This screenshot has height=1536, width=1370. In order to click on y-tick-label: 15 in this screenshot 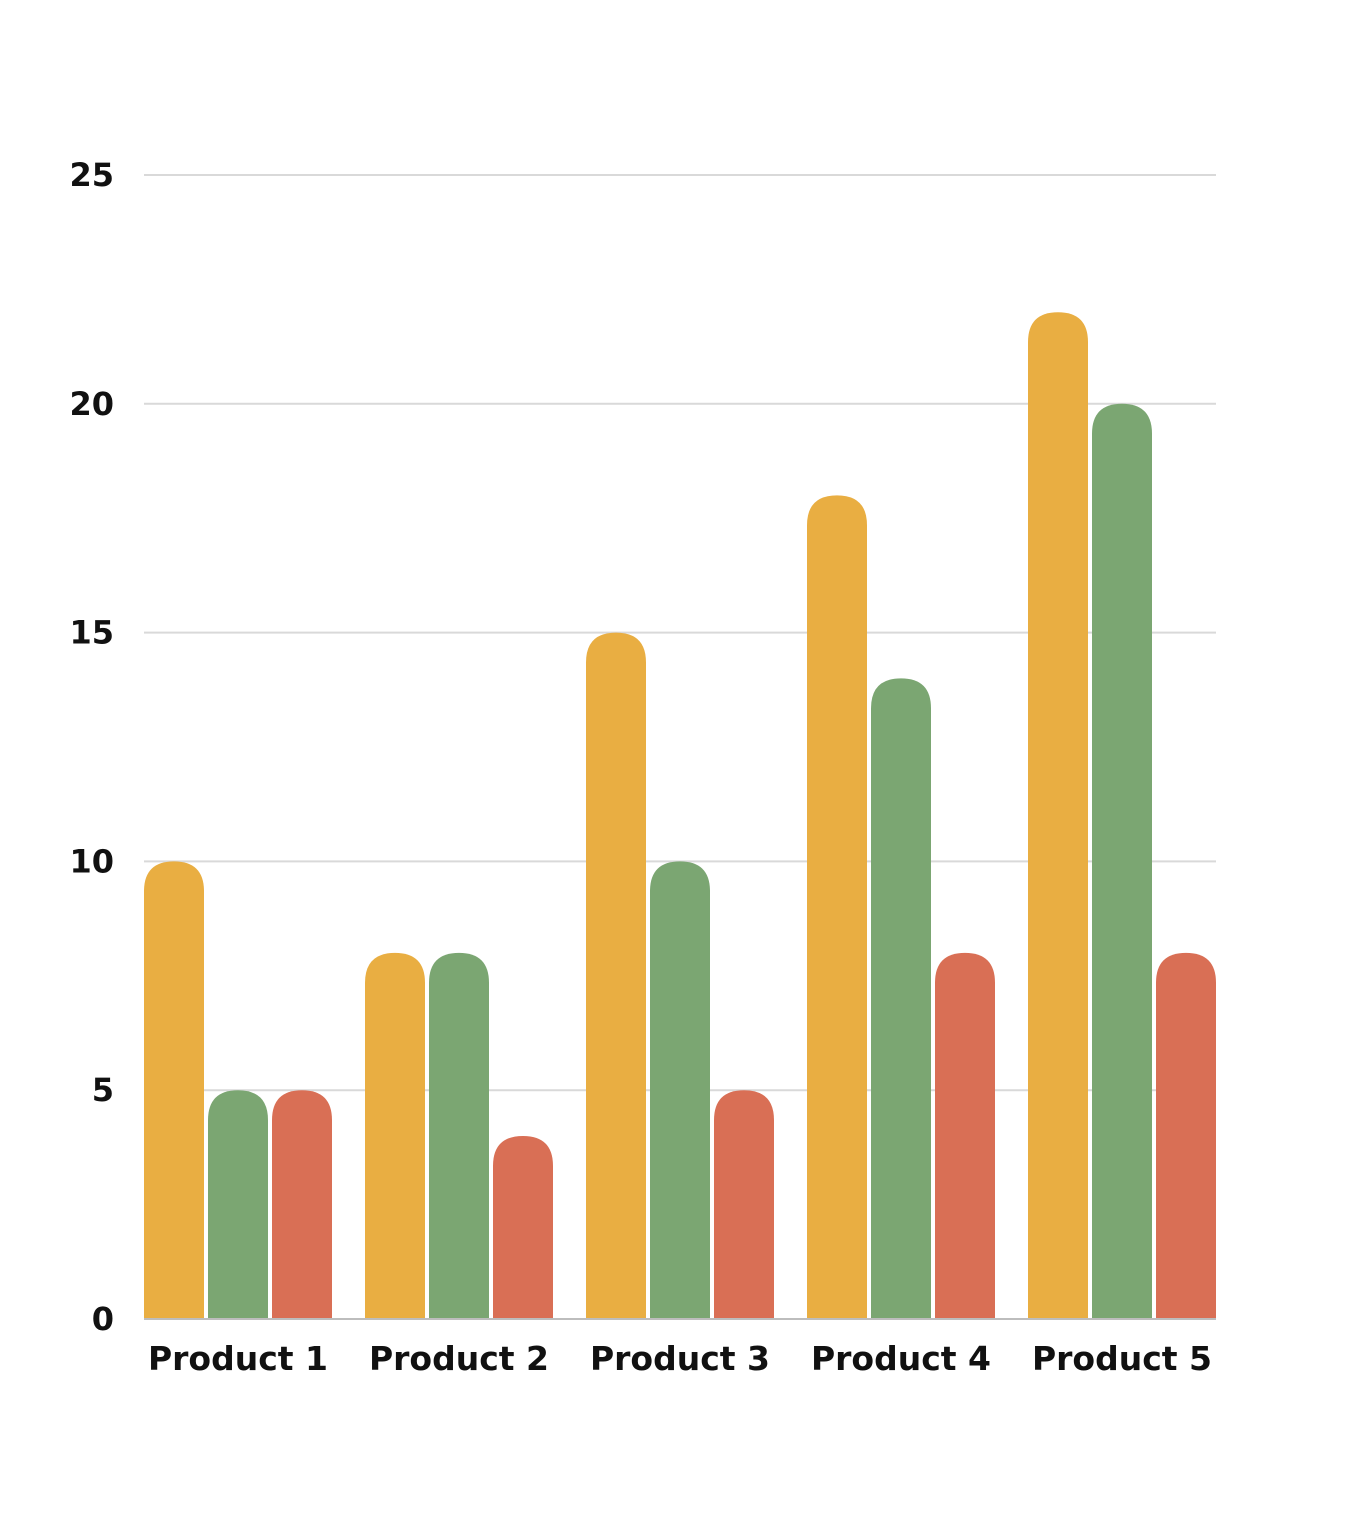, I will do `click(91, 633)`.